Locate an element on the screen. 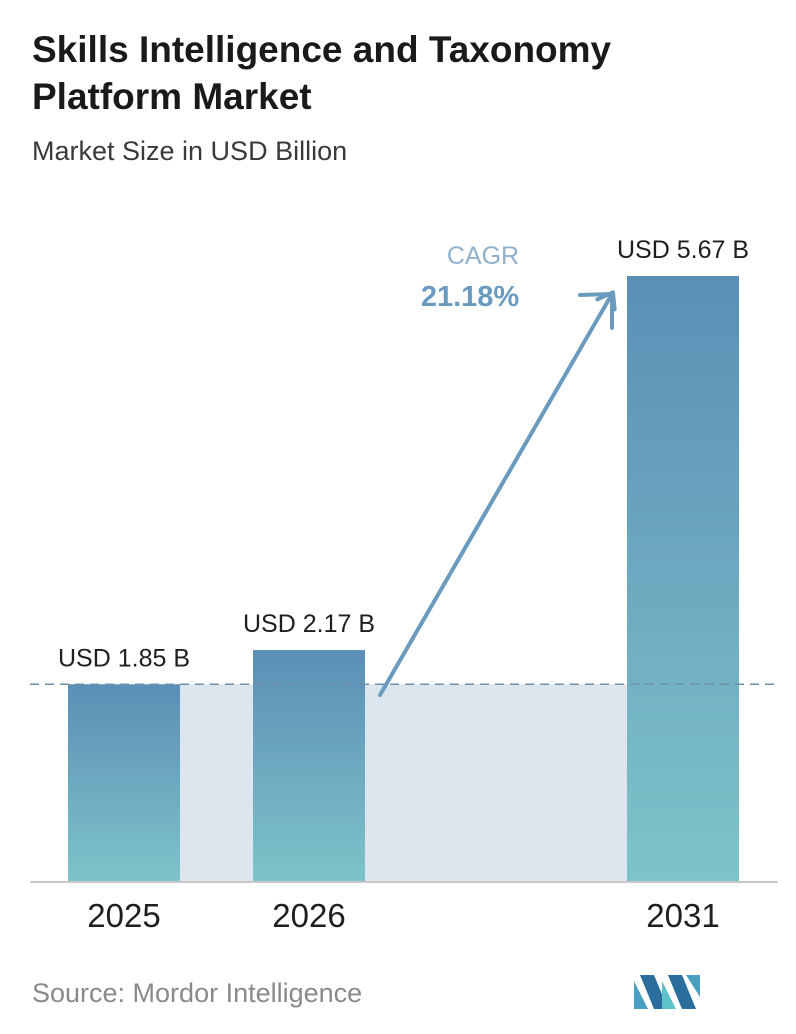  cagr-arrow-head is located at coordinates (596, 311).